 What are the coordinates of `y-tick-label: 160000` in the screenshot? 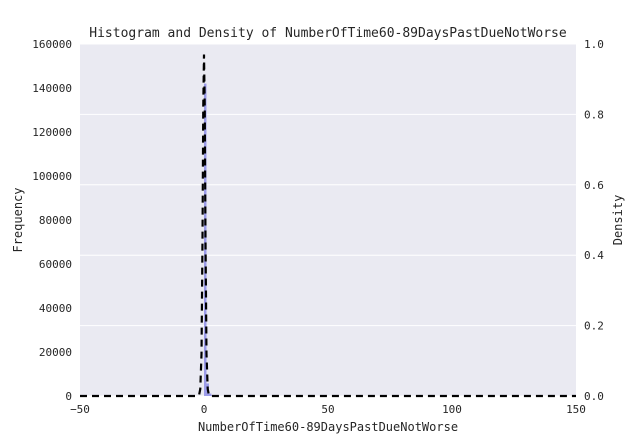 It's located at (52, 44).